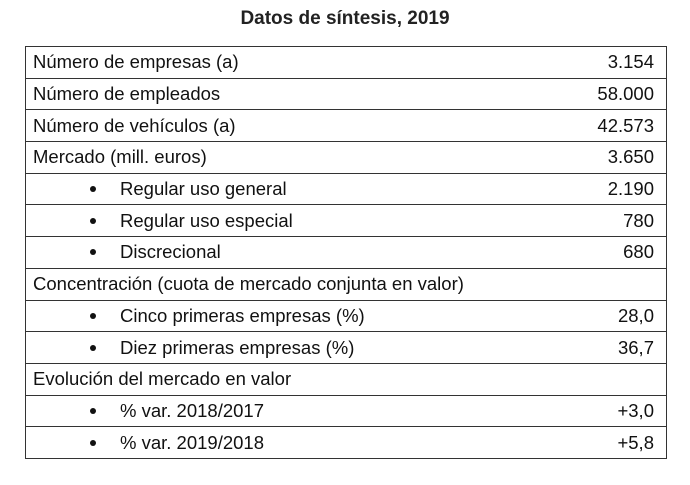 The height and width of the screenshot is (485, 690). I want to click on sub-row-cell: Discrecional, so click(261, 252).